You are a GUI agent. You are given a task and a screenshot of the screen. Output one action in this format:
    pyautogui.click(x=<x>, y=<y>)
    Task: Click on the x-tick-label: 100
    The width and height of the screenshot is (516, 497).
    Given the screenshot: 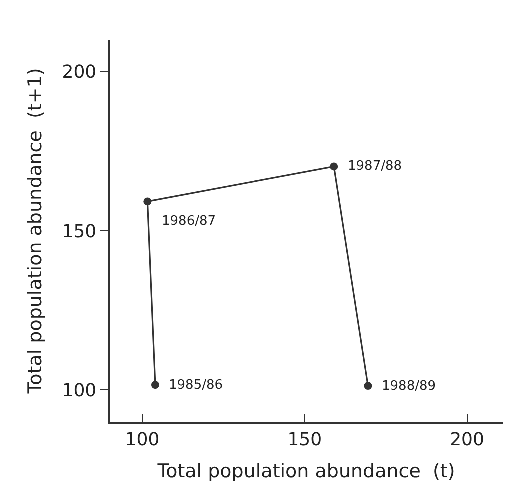 What is the action you would take?
    pyautogui.click(x=142, y=439)
    